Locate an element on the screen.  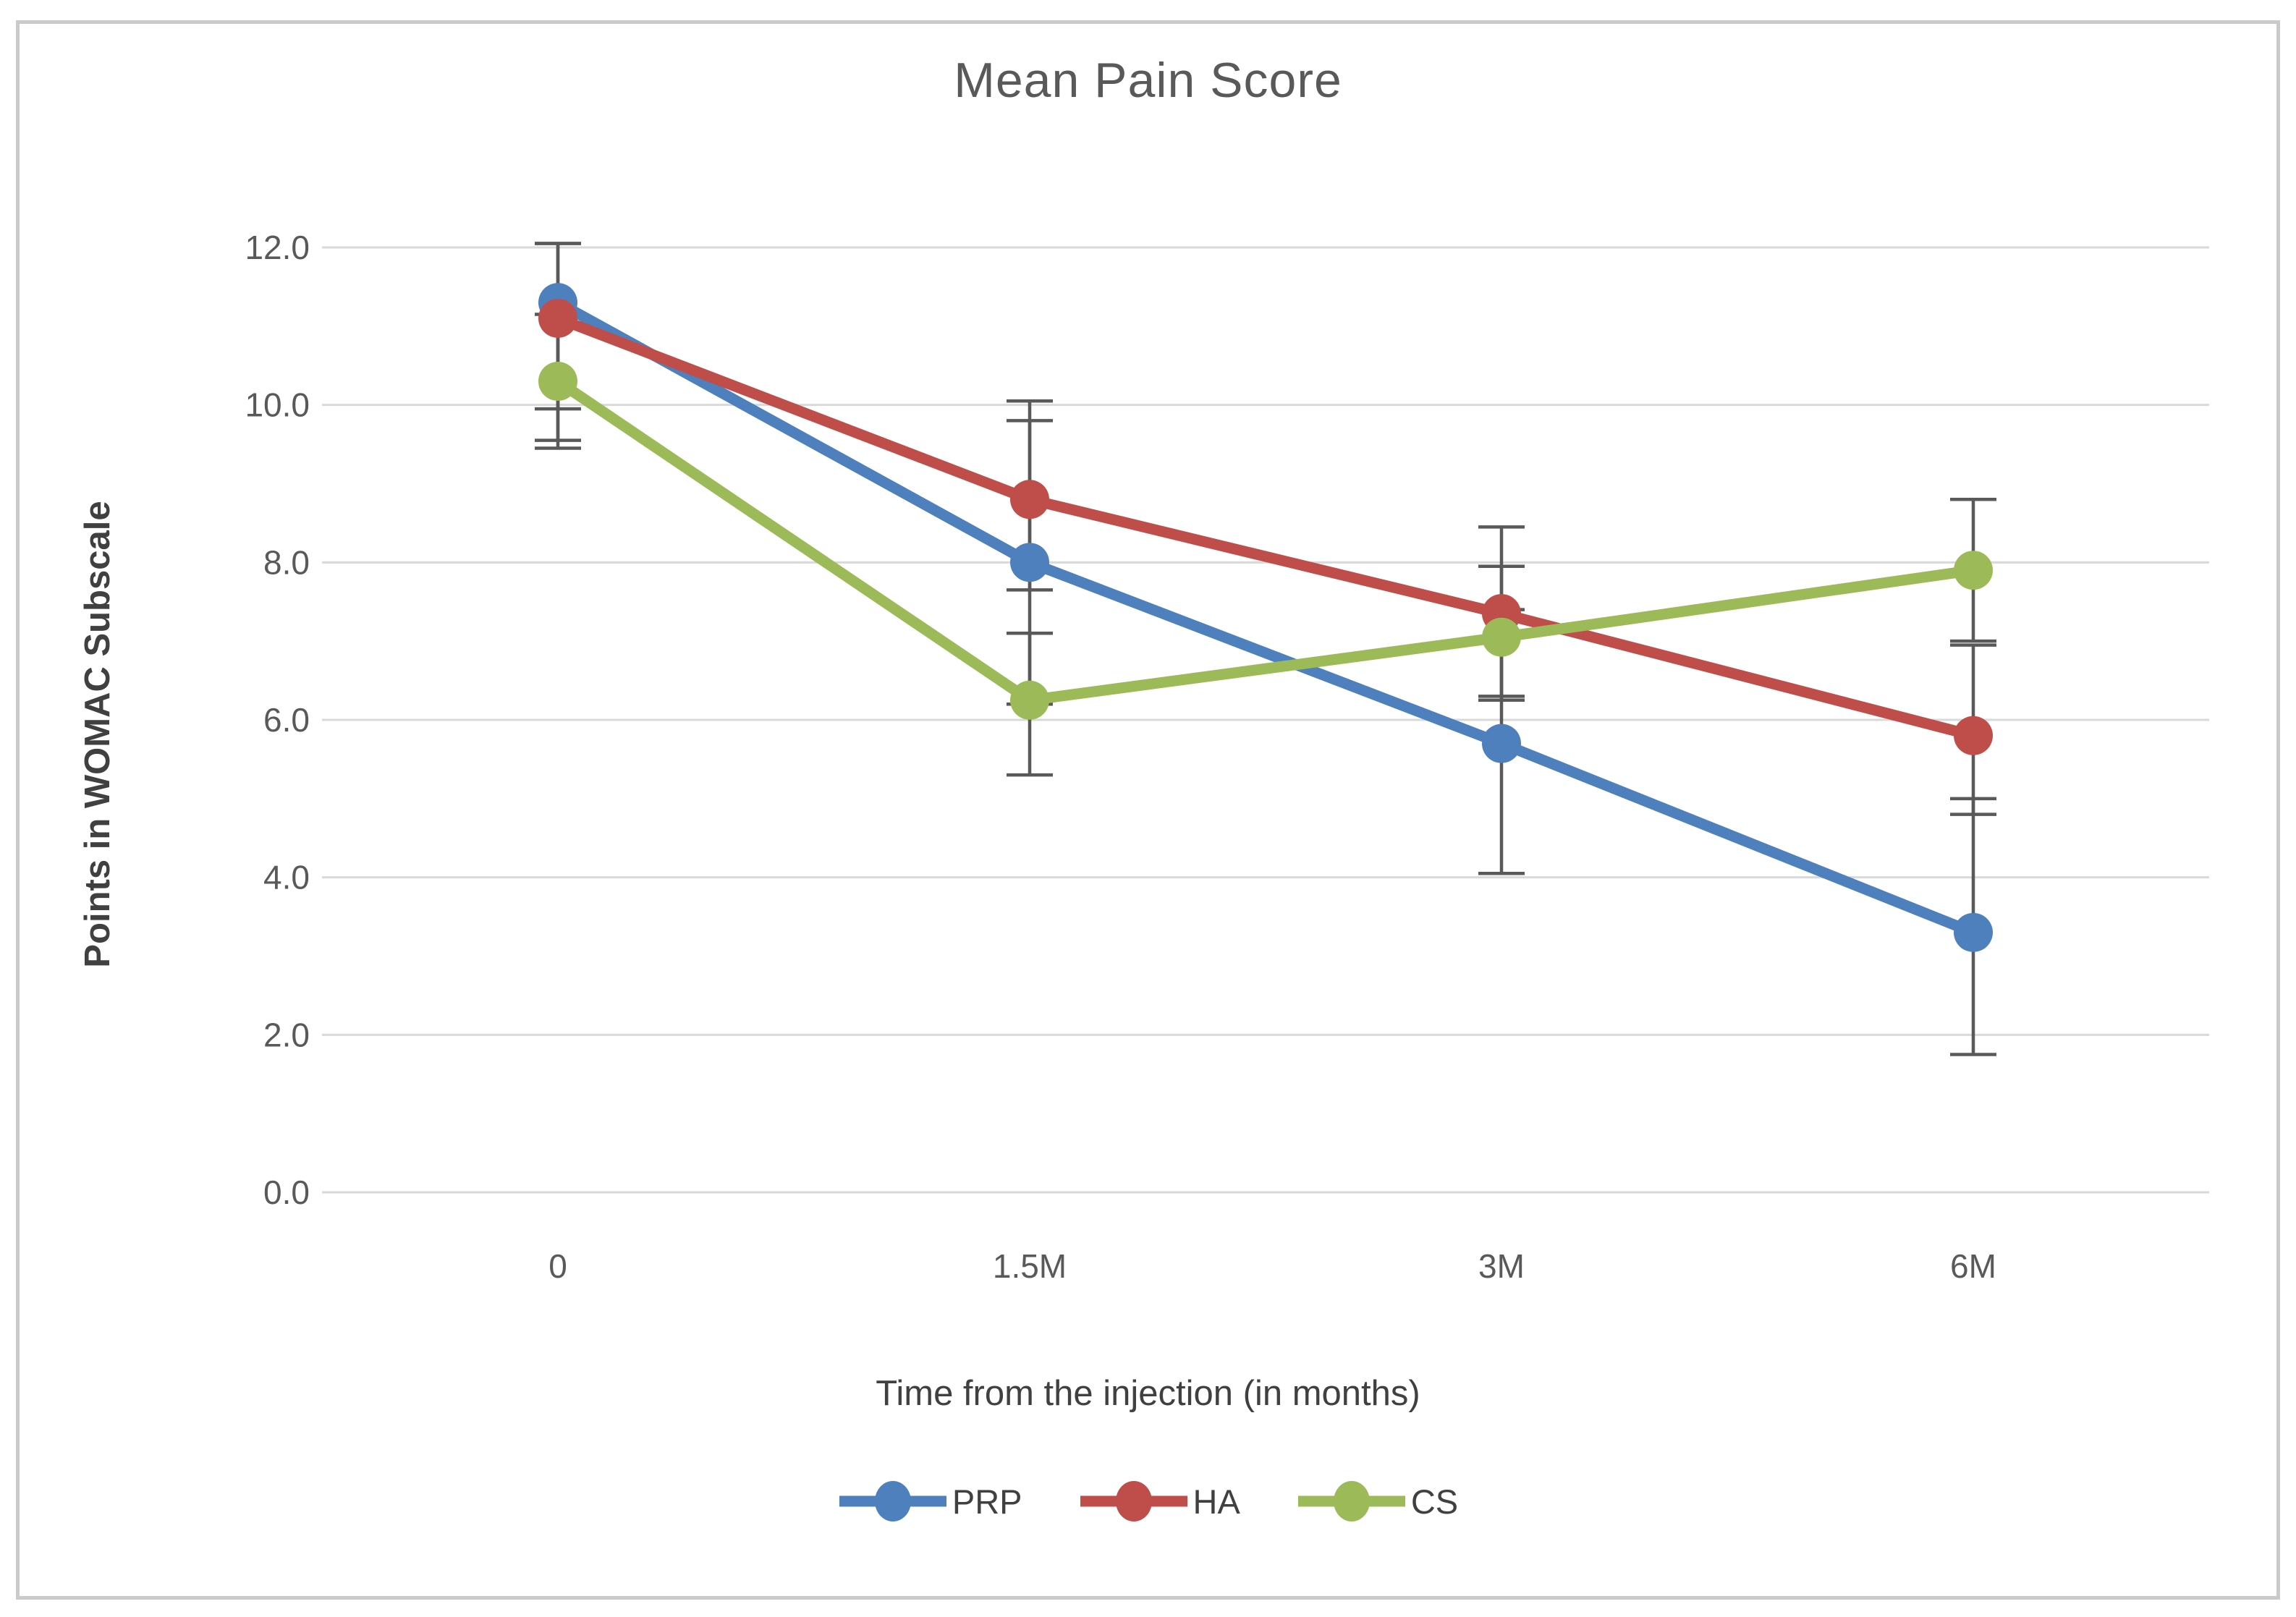
y-tick-label: 4.0 is located at coordinates (286, 877).